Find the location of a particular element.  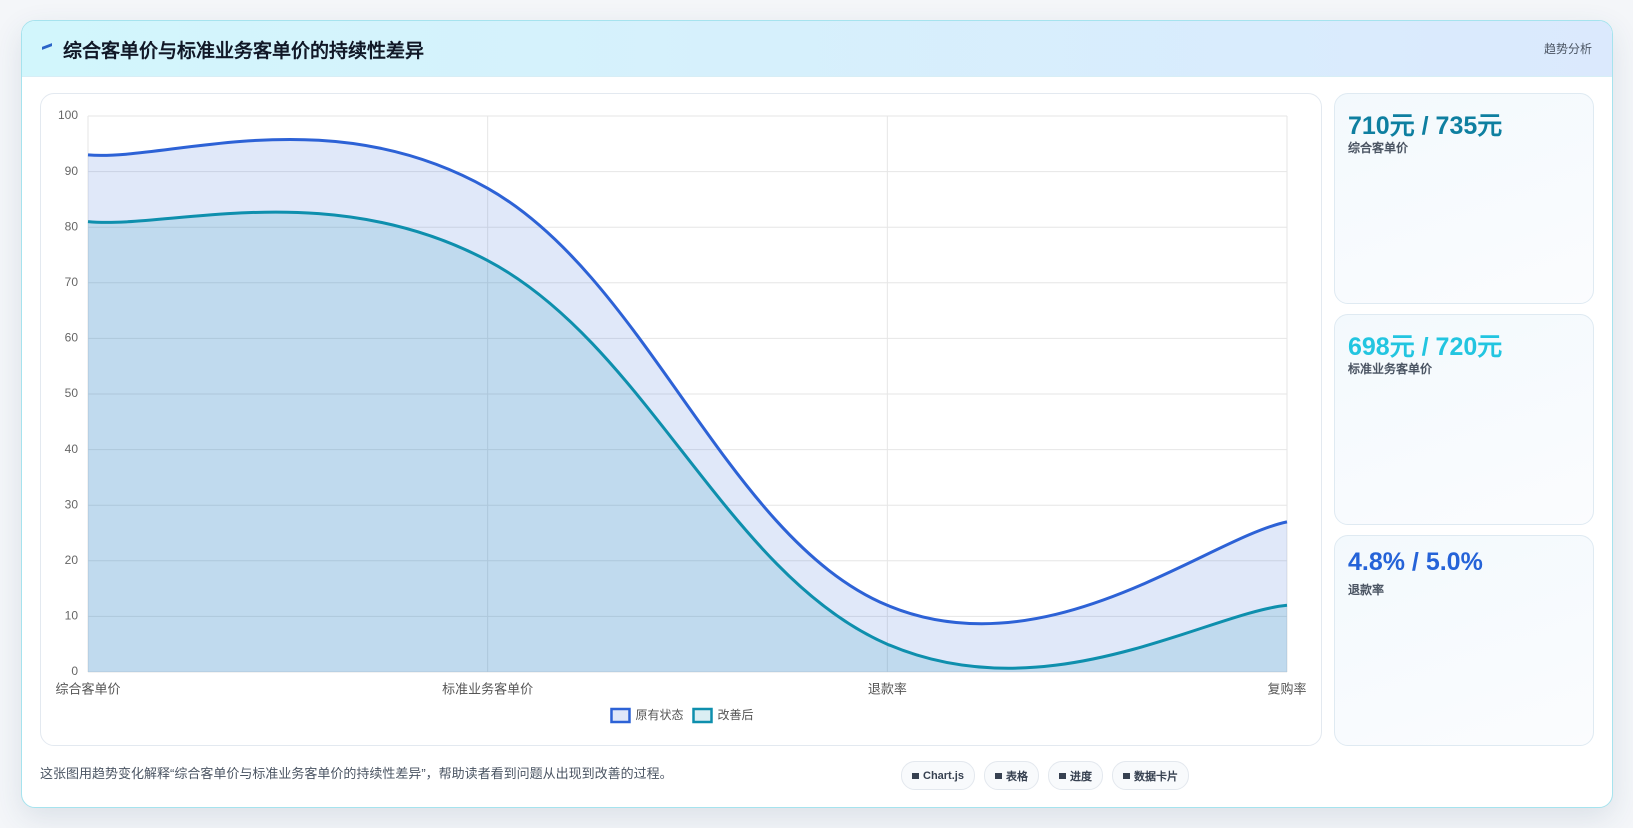

x-tick-label: 综合客单价 is located at coordinates (87, 688).